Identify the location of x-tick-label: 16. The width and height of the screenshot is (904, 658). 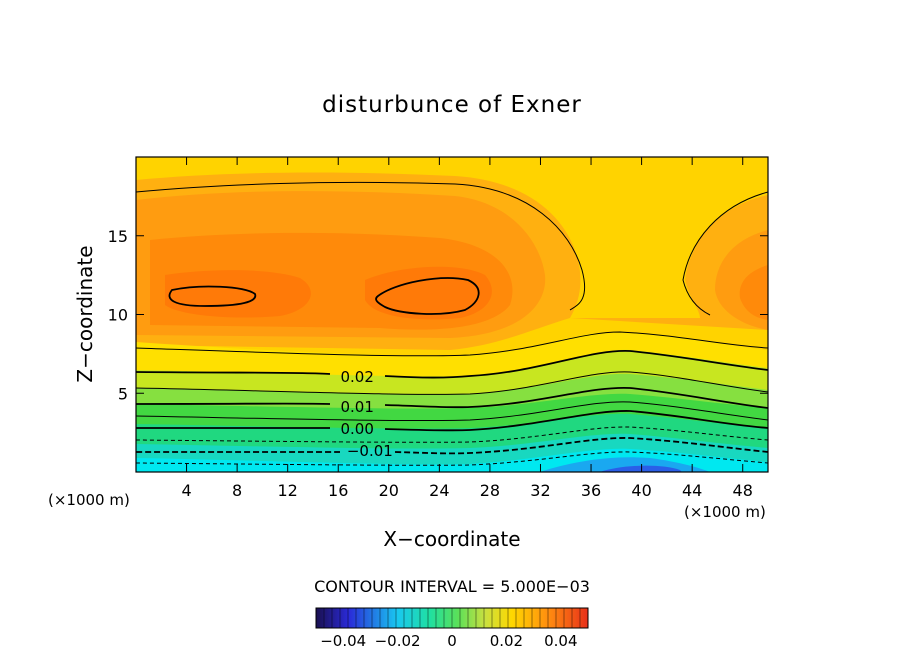
(338, 490).